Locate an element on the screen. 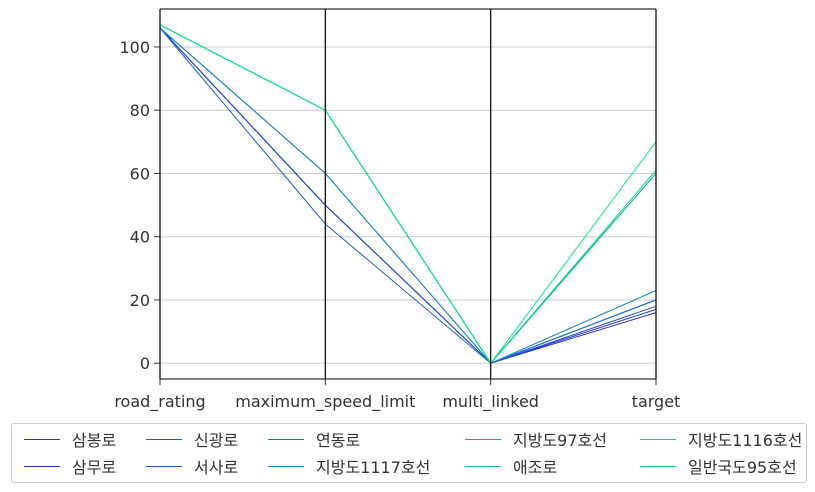 The height and width of the screenshot is (492, 815). legend-item: 삼무로 is located at coordinates (70, 466).